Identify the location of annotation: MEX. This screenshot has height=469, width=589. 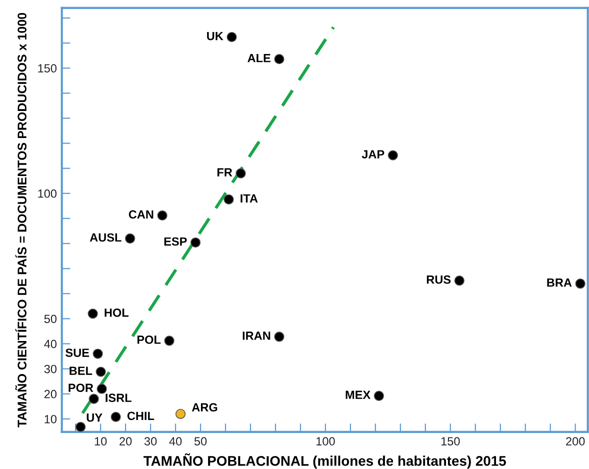
(358, 394).